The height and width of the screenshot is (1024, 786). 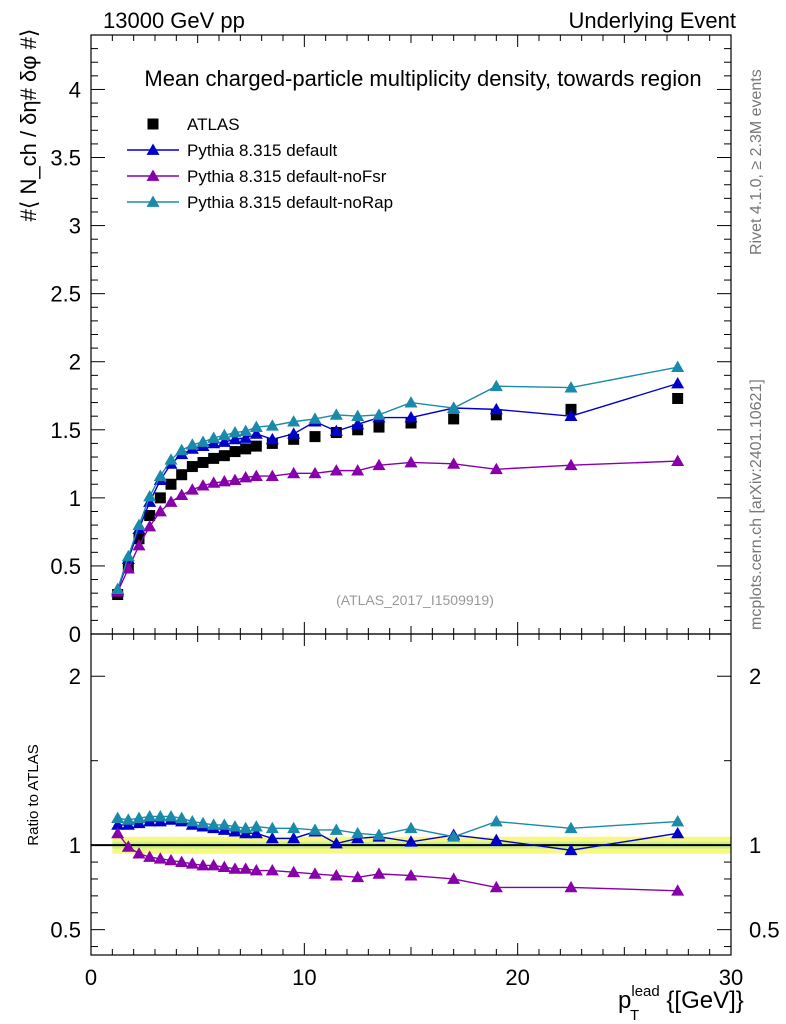 I want to click on y-tick-label: 2.5, so click(x=65, y=294).